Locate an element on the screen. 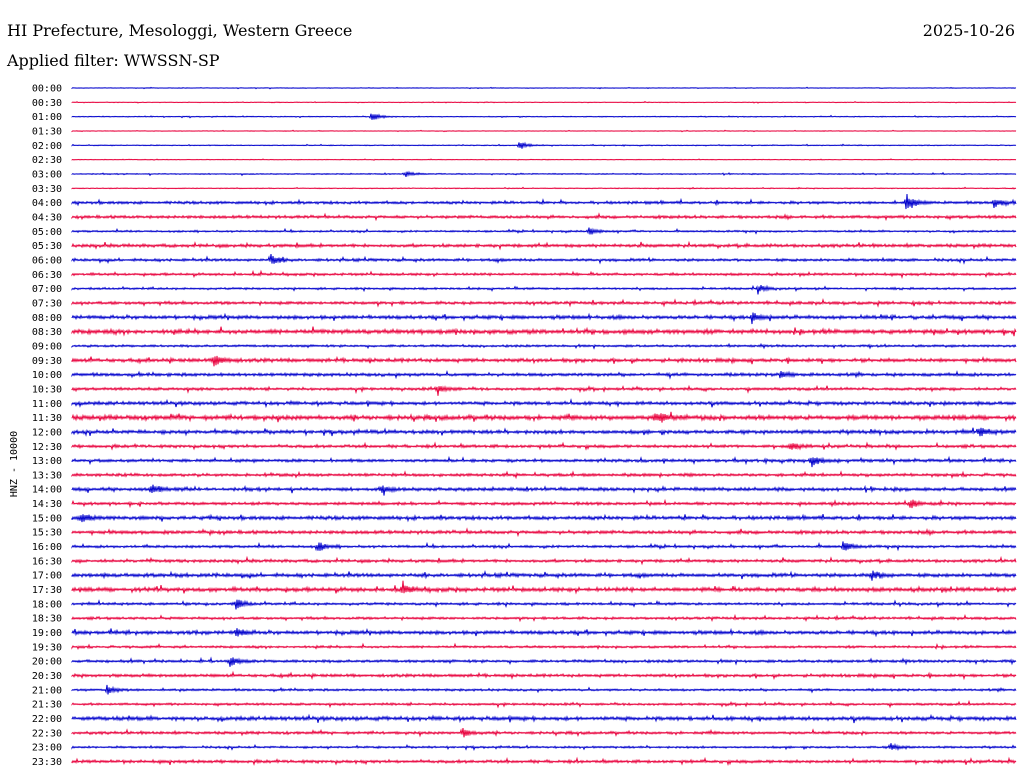 The width and height of the screenshot is (1024, 780). time-label: 05:30 is located at coordinates (47, 246).